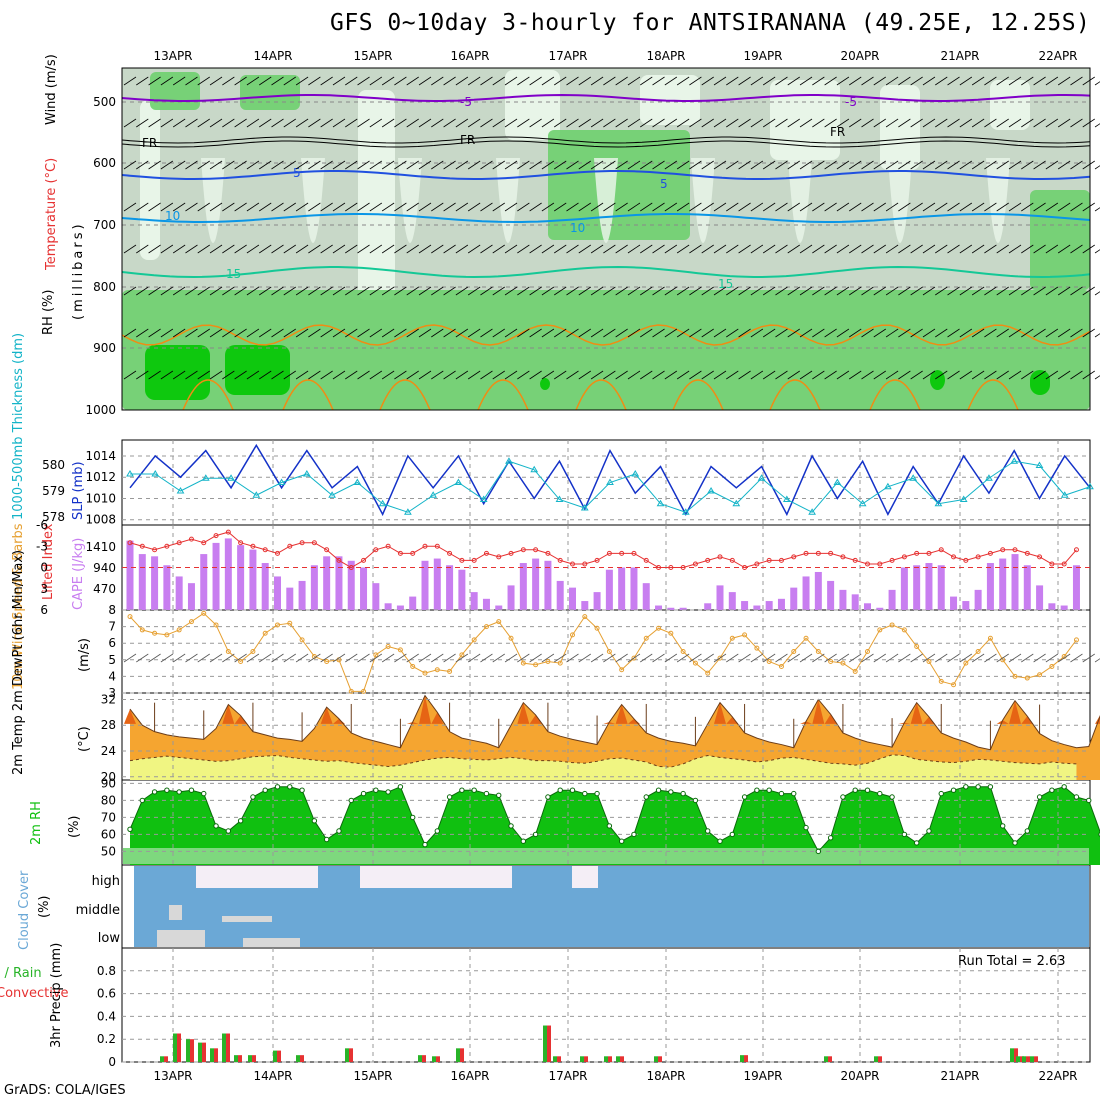 Image resolution: width=1100 pixels, height=1100 pixels. What do you see at coordinates (272, 56) in the screenshot?
I see `date-tick-top: 14APR` at bounding box center [272, 56].